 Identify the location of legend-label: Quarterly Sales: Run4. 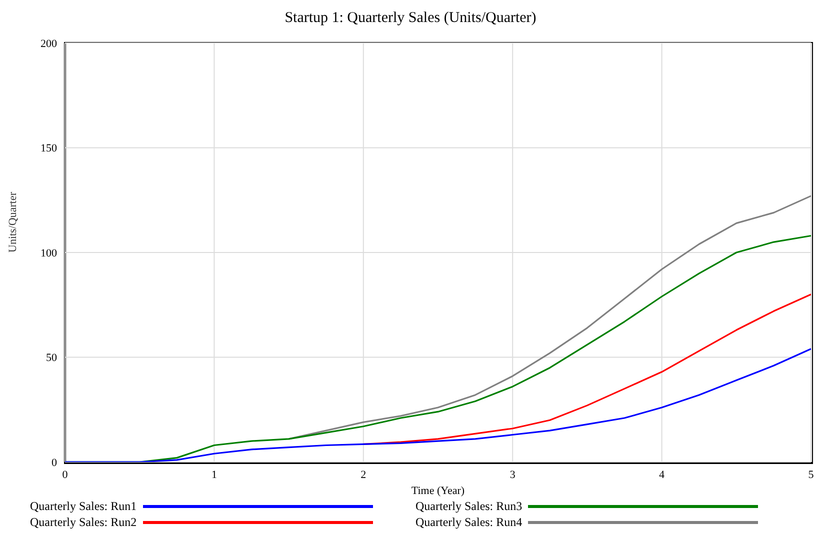
(469, 522).